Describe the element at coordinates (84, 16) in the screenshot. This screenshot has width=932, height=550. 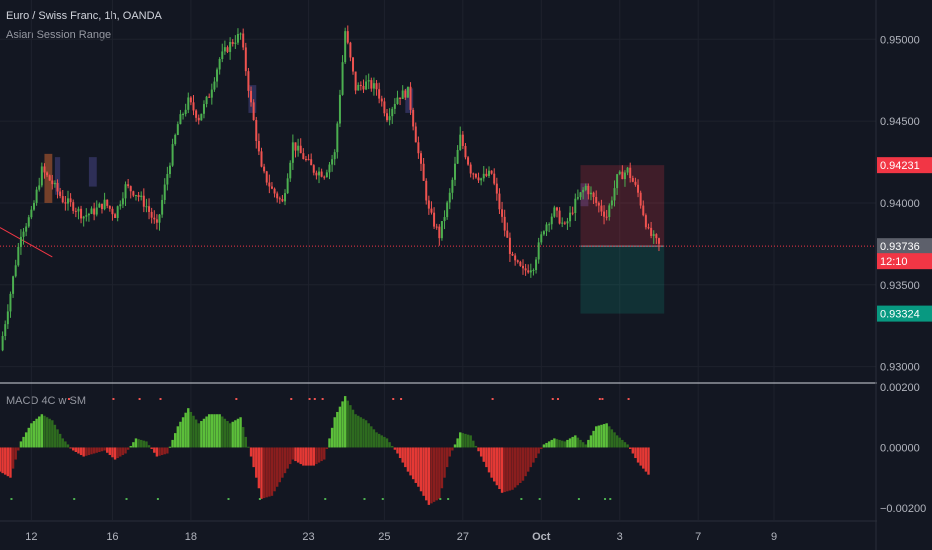
I see `symbol-legend: Euro / Swiss Franc, 1h, OANDA` at that location.